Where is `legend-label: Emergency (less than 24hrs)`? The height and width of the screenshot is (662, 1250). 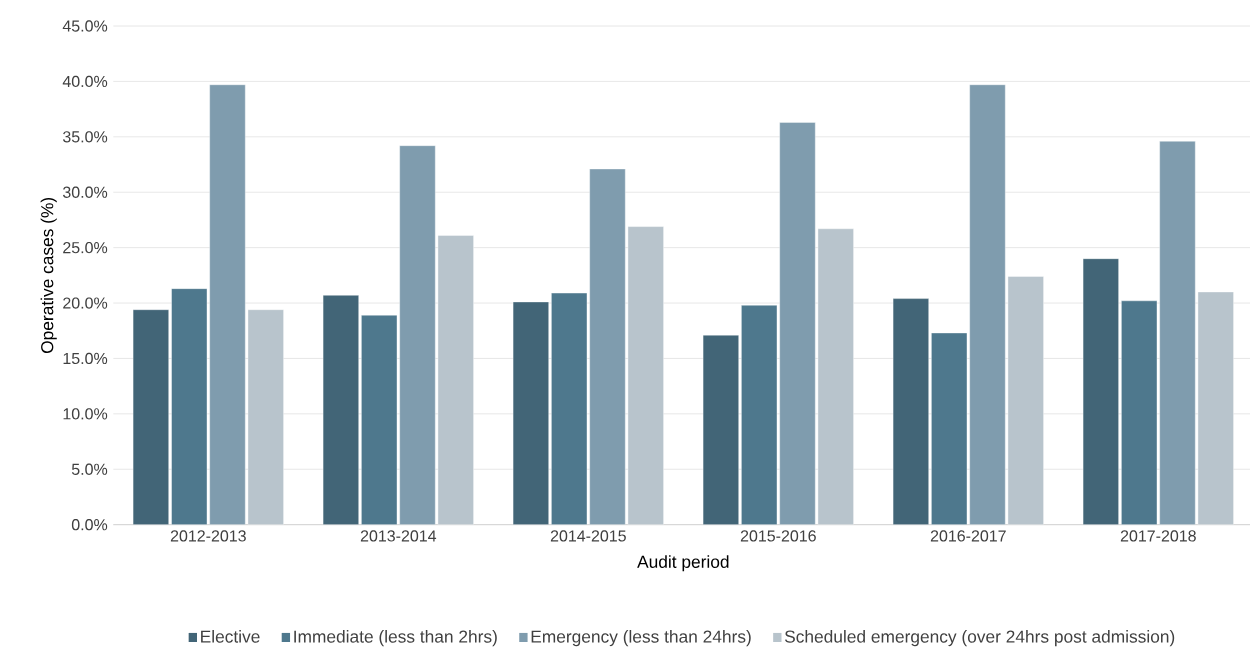
legend-label: Emergency (less than 24hrs) is located at coordinates (641, 638).